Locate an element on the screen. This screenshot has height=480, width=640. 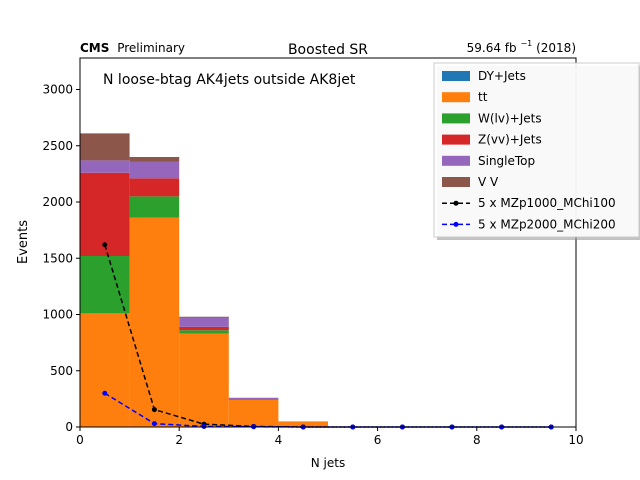
lumi-suffix: (2018) is located at coordinates (556, 48).